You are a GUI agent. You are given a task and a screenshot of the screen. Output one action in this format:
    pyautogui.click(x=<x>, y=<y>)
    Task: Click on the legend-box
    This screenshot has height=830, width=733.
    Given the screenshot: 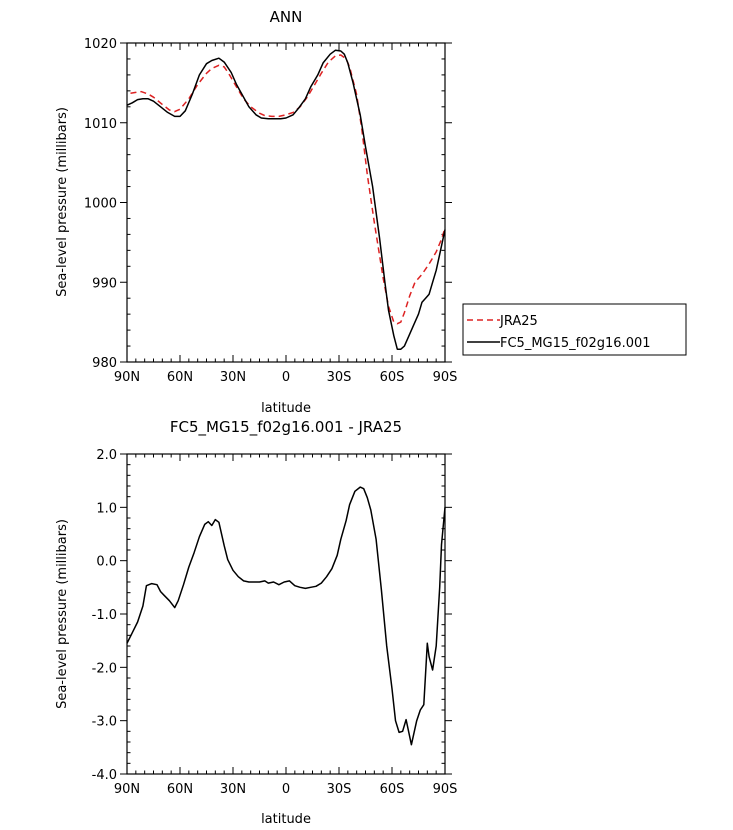 What is the action you would take?
    pyautogui.click(x=574, y=329)
    